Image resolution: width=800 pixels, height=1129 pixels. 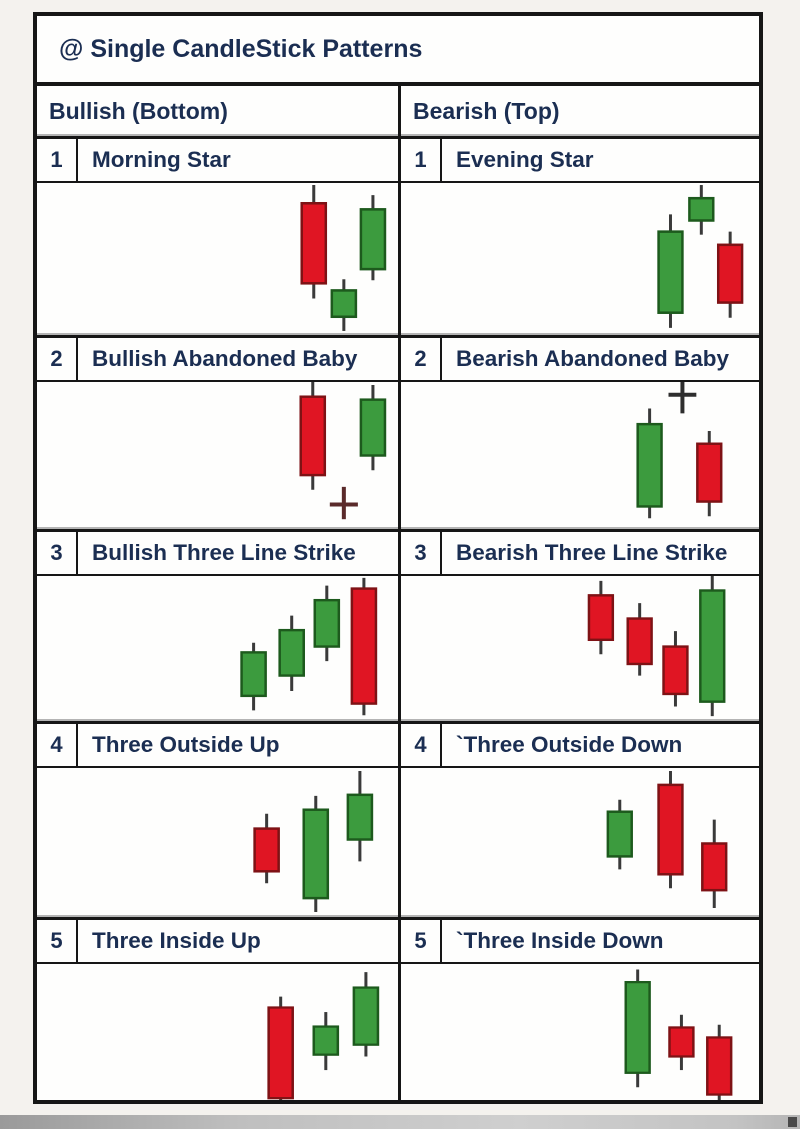 I want to click on pattern-label-row-4: 4 Three Outside Up 4 `Three Outside Down, so click(x=398, y=746).